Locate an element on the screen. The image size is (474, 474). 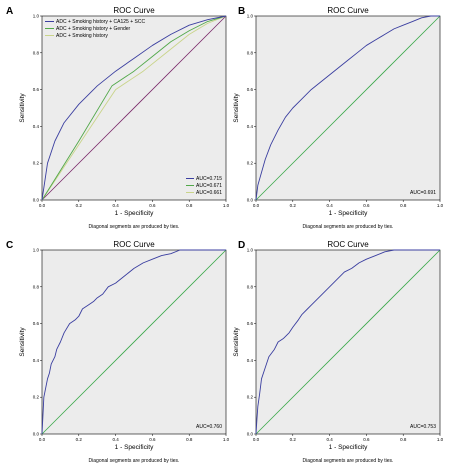
panel-letter: B is located at coordinates (241, 11).